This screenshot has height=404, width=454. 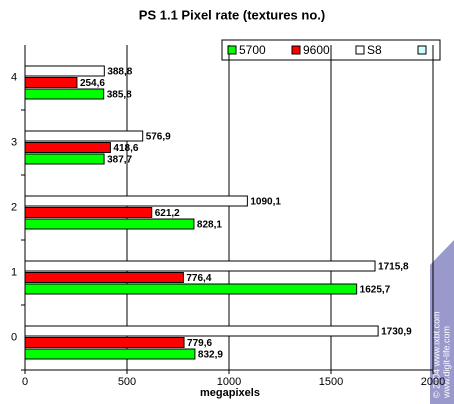 What do you see at coordinates (119, 95) in the screenshot?
I see `value-label: 385,8` at bounding box center [119, 95].